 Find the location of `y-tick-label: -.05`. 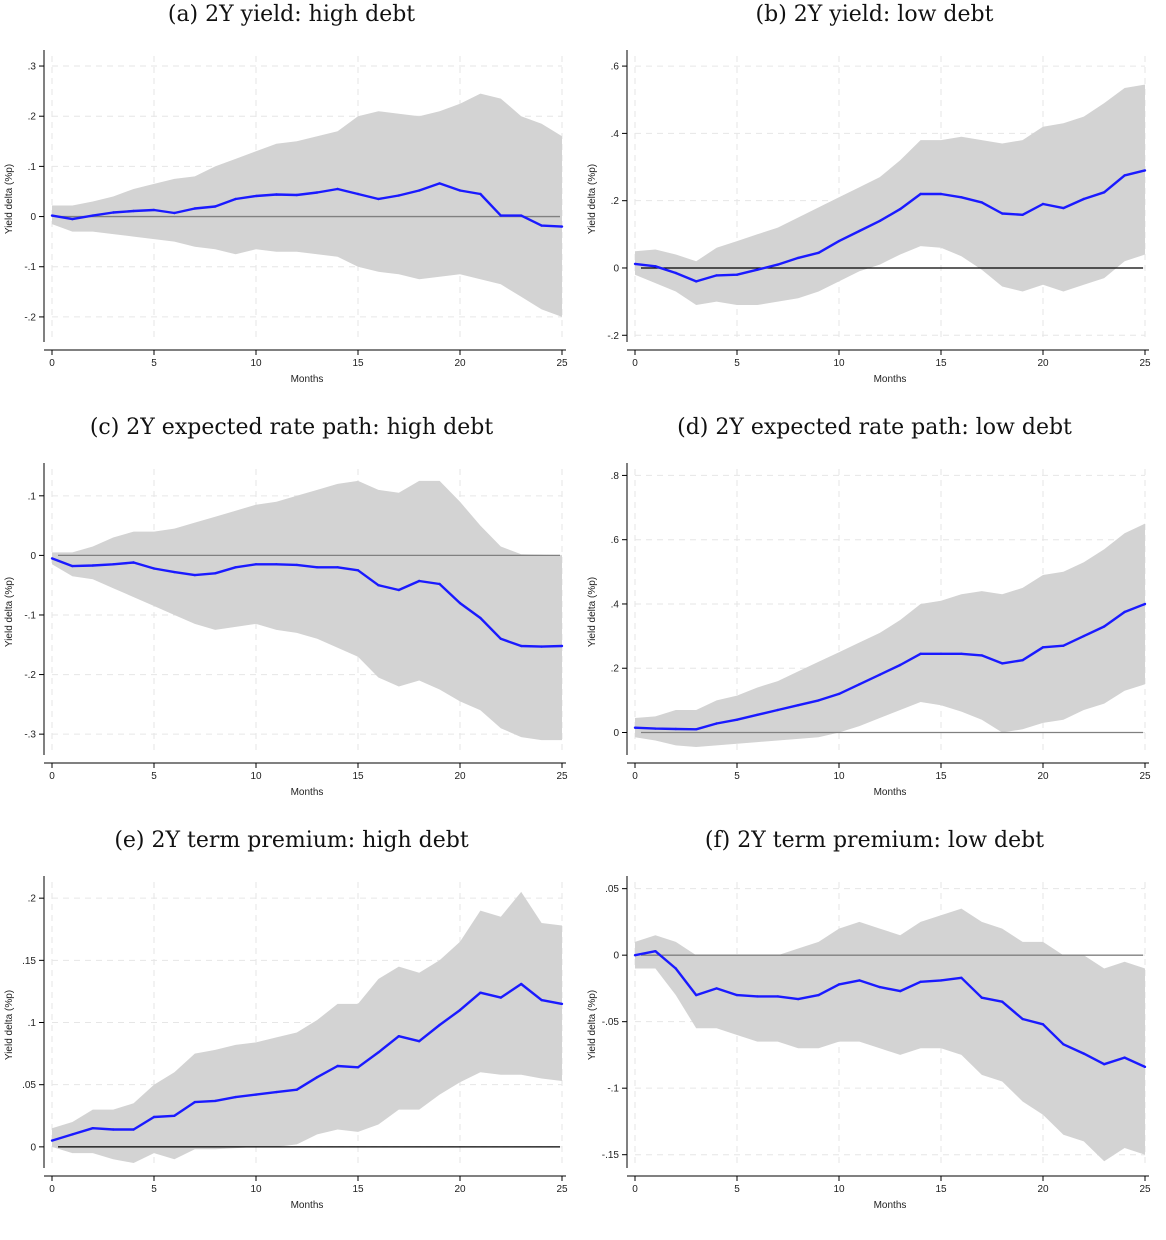

y-tick-label: -.05 is located at coordinates (611, 1022).